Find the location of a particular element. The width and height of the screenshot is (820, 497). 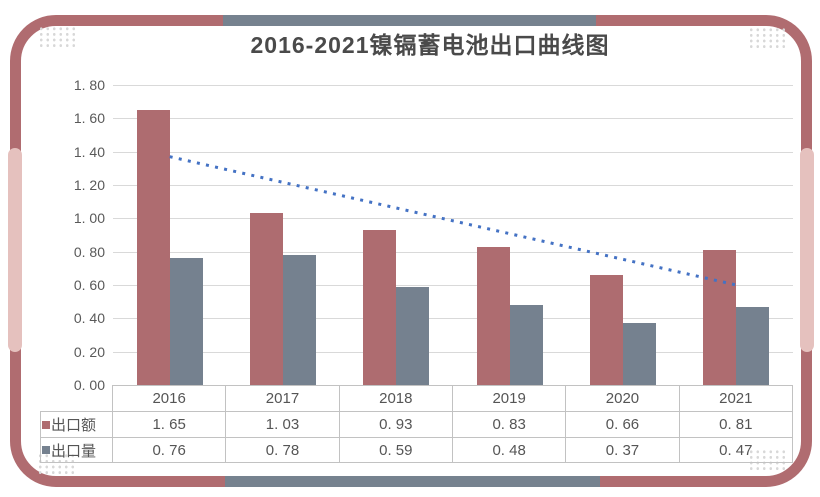

legend-label: 出口量 is located at coordinates (74, 451).